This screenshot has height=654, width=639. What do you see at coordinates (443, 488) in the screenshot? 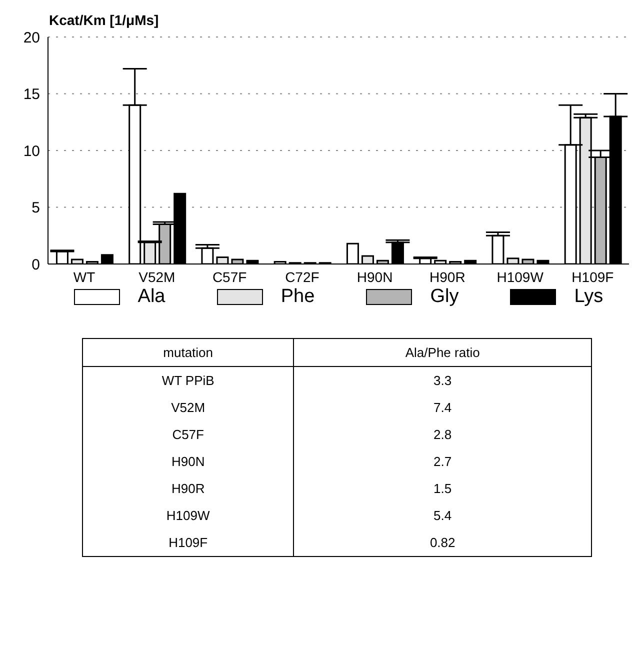
I see `data-label: 1.5` at bounding box center [443, 488].